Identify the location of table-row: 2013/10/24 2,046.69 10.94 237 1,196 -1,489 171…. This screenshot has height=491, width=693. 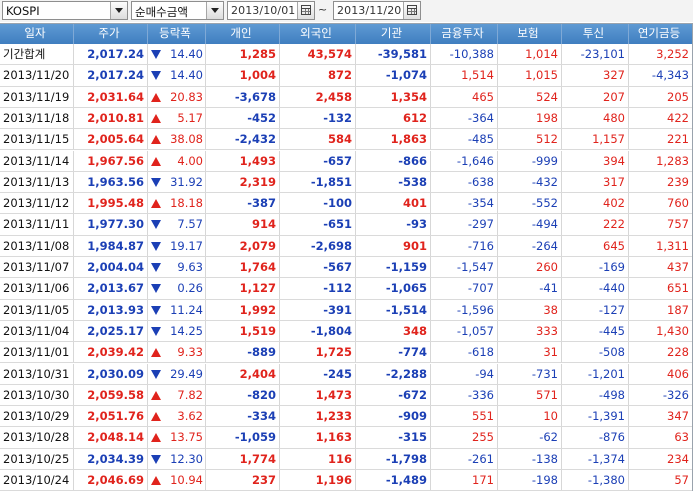
(346, 480).